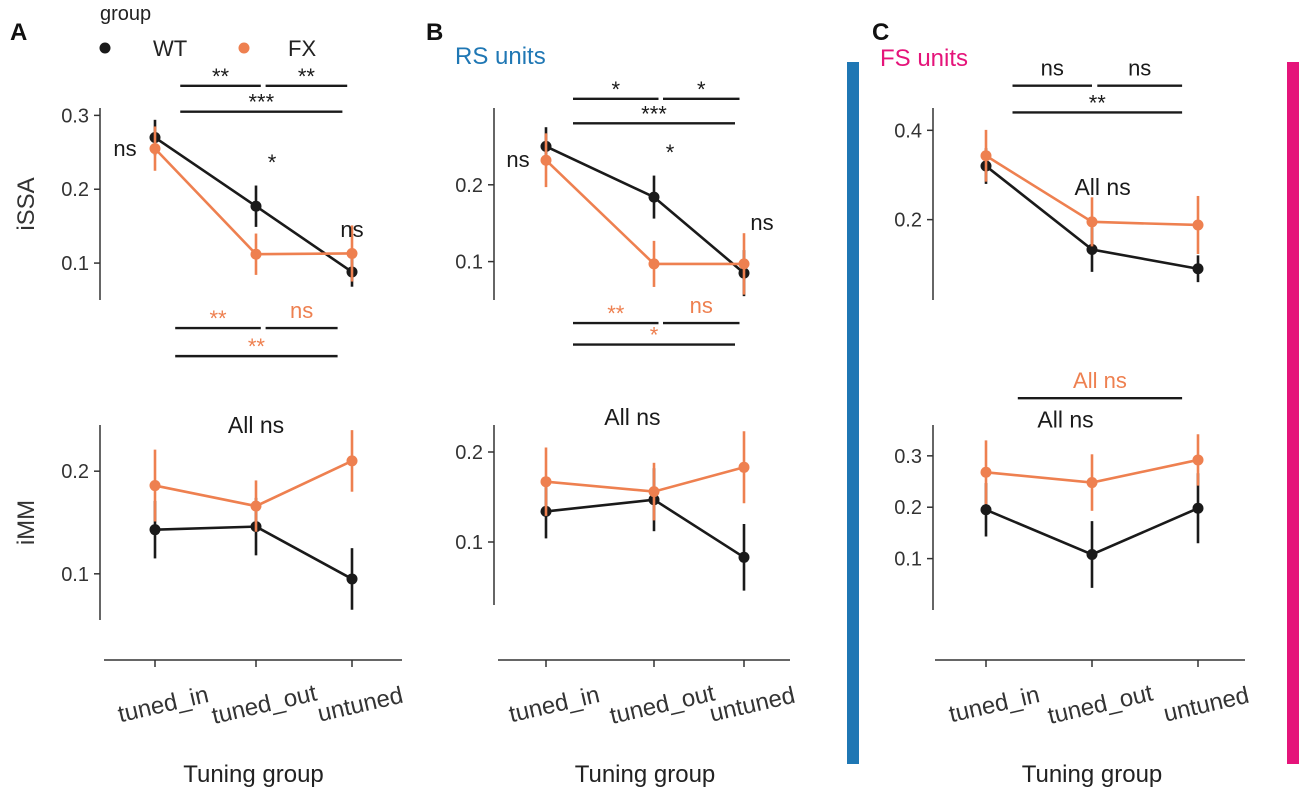 The height and width of the screenshot is (795, 1300). Describe the element at coordinates (26, 203) in the screenshot. I see `y-axis-label: iSSA` at that location.